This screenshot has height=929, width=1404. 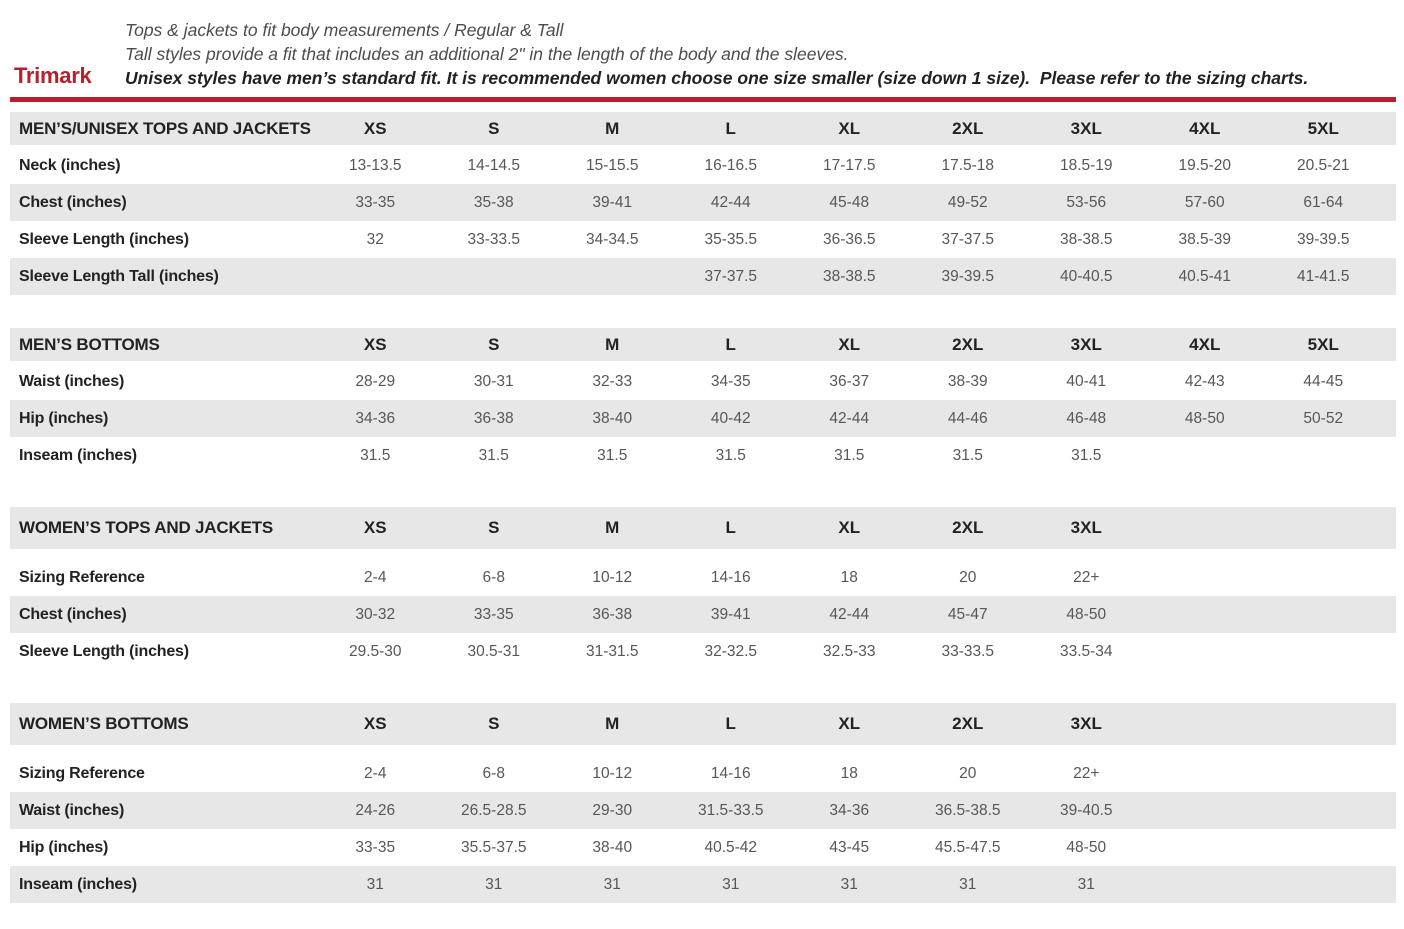 What do you see at coordinates (1086, 165) in the screenshot?
I see `size-value-cell: 18.5-19` at bounding box center [1086, 165].